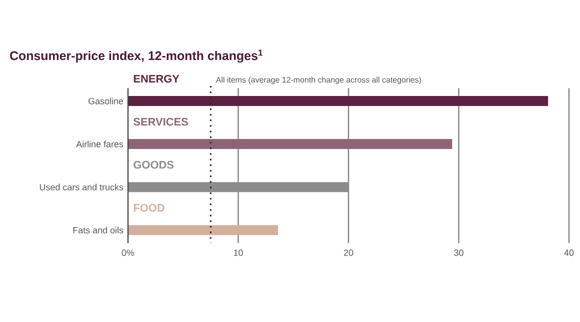 The height and width of the screenshot is (322, 580). Describe the element at coordinates (82, 187) in the screenshot. I see `y-tick-label: Used cars and trucks` at that location.